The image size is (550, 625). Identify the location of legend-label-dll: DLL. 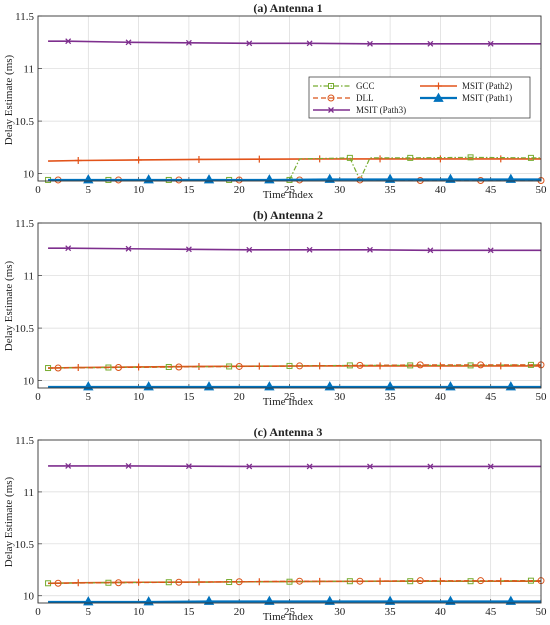
(365, 98).